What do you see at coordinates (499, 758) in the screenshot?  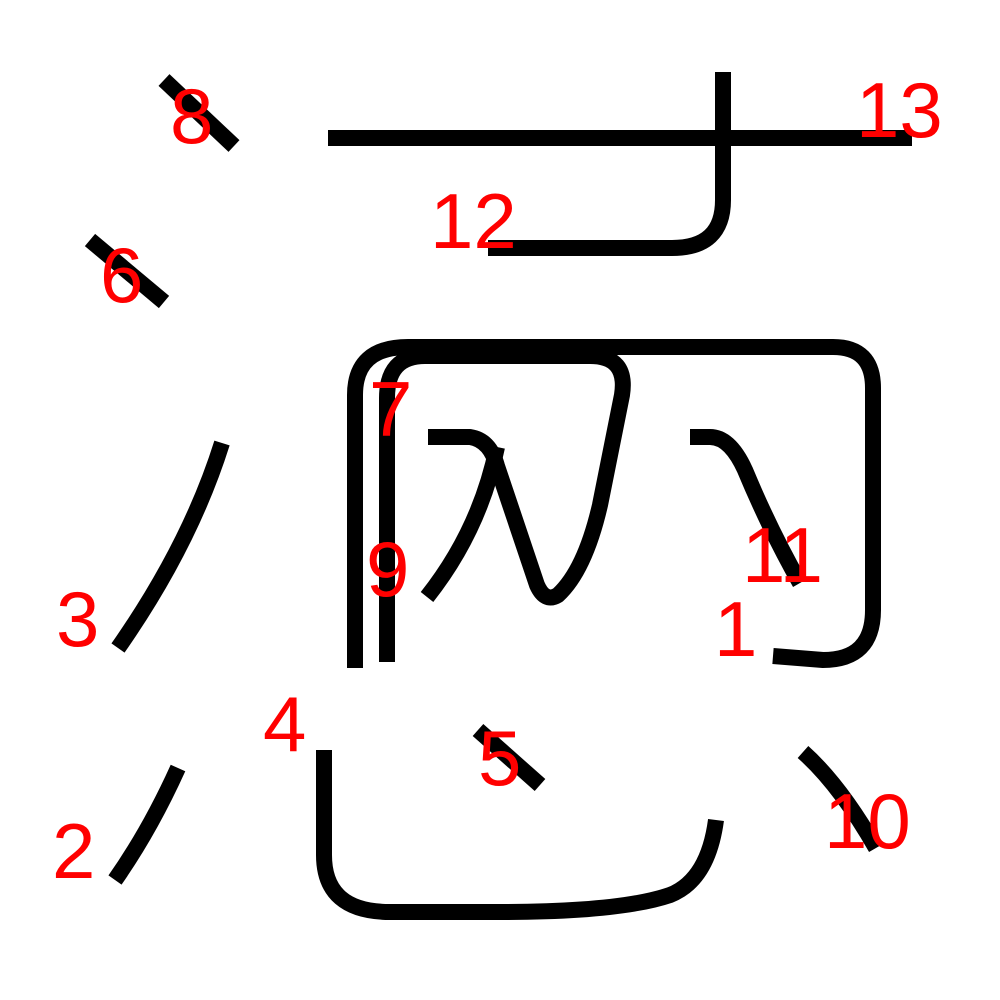 I see `stroke-label-5: 5` at bounding box center [499, 758].